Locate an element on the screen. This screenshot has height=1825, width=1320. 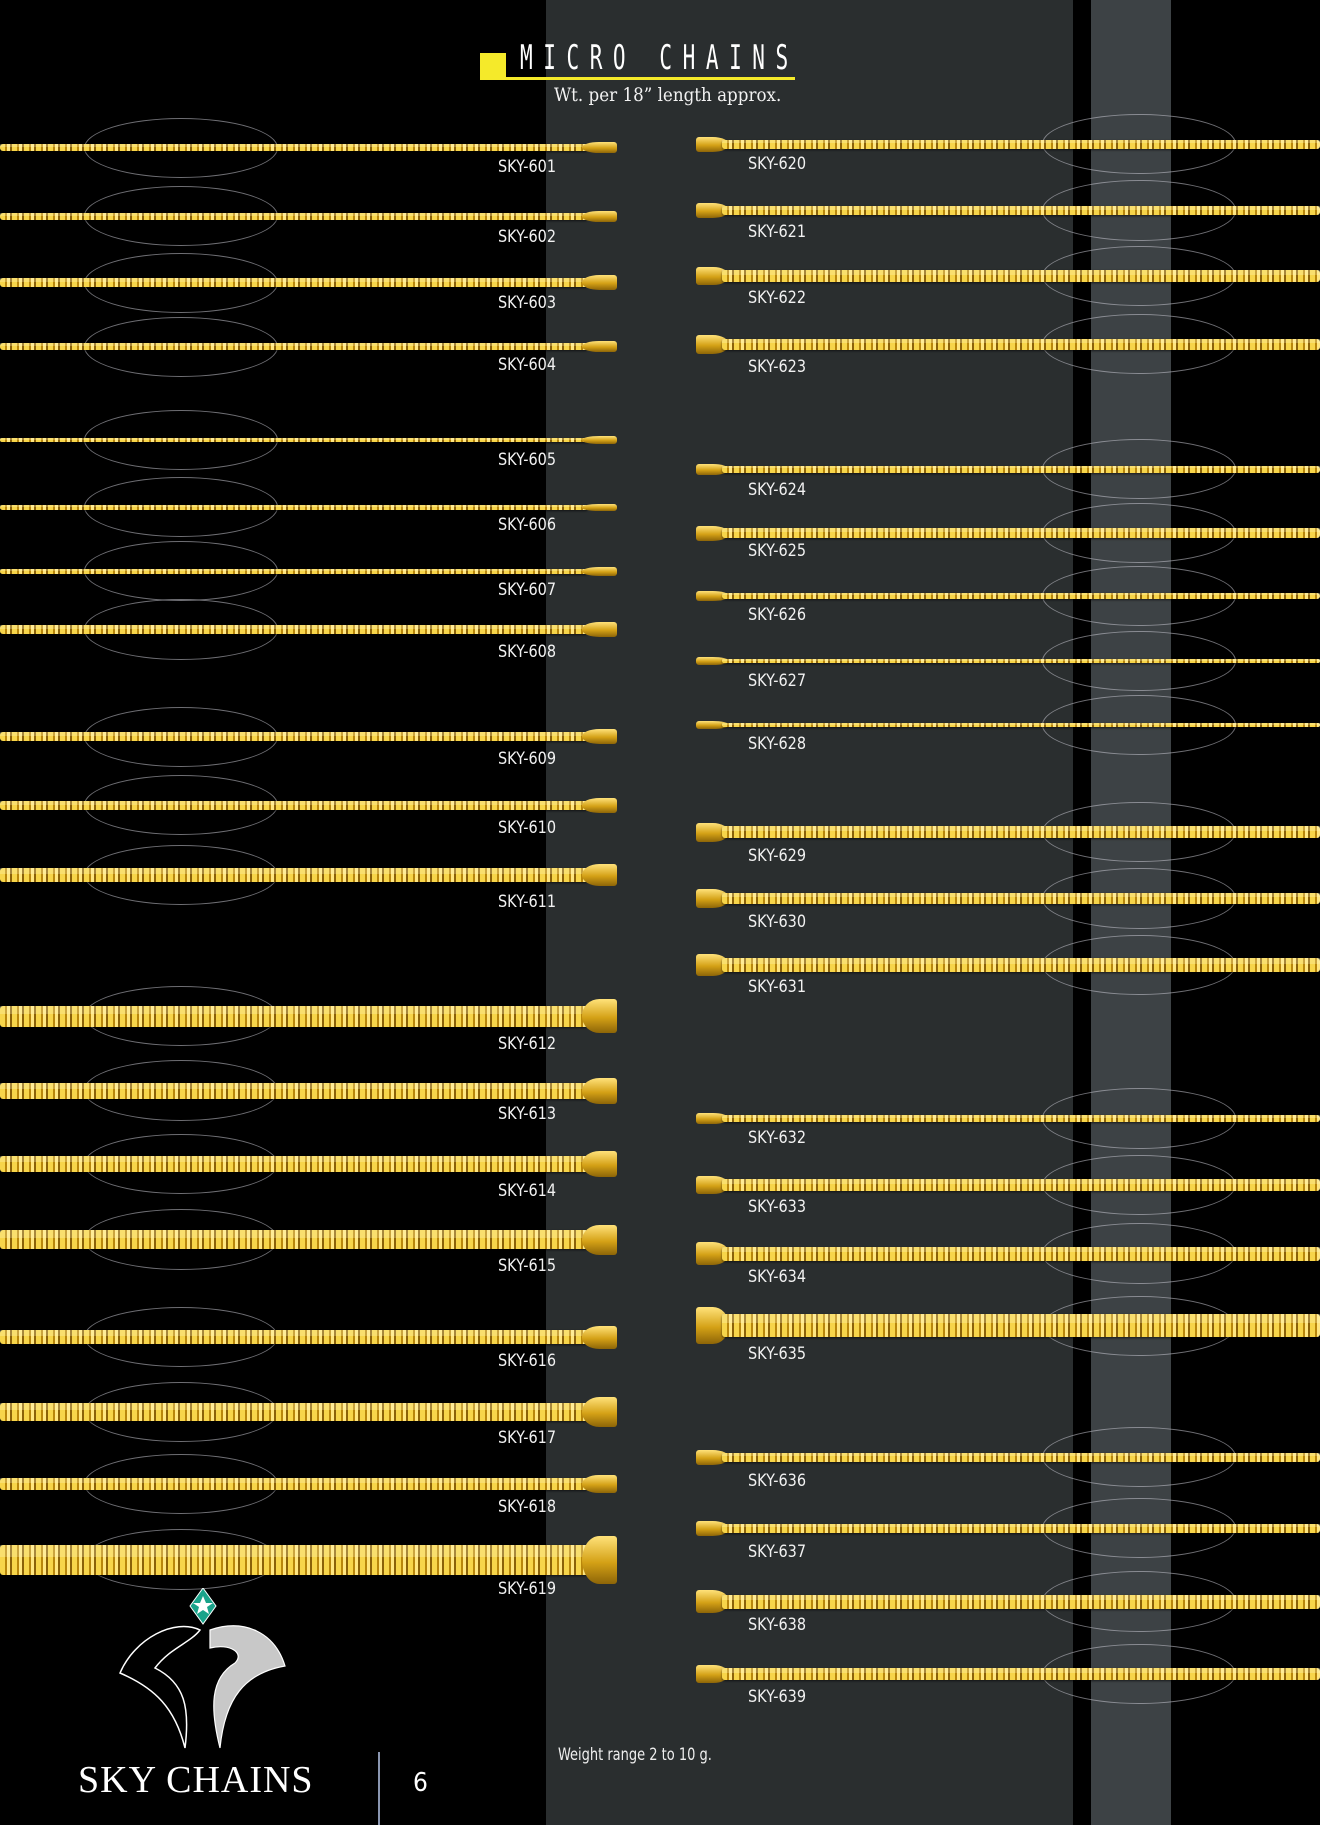
footer-divider is located at coordinates (379, 1788).